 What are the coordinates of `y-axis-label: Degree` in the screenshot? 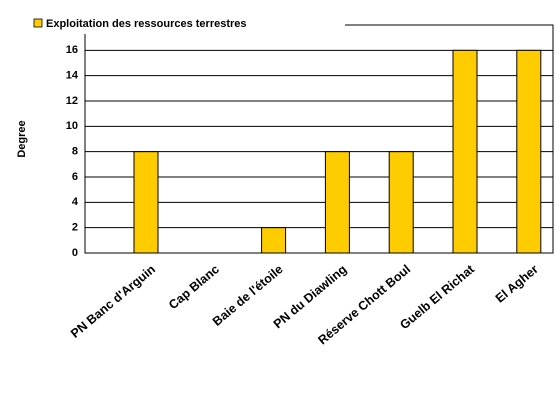 It's located at (22, 138).